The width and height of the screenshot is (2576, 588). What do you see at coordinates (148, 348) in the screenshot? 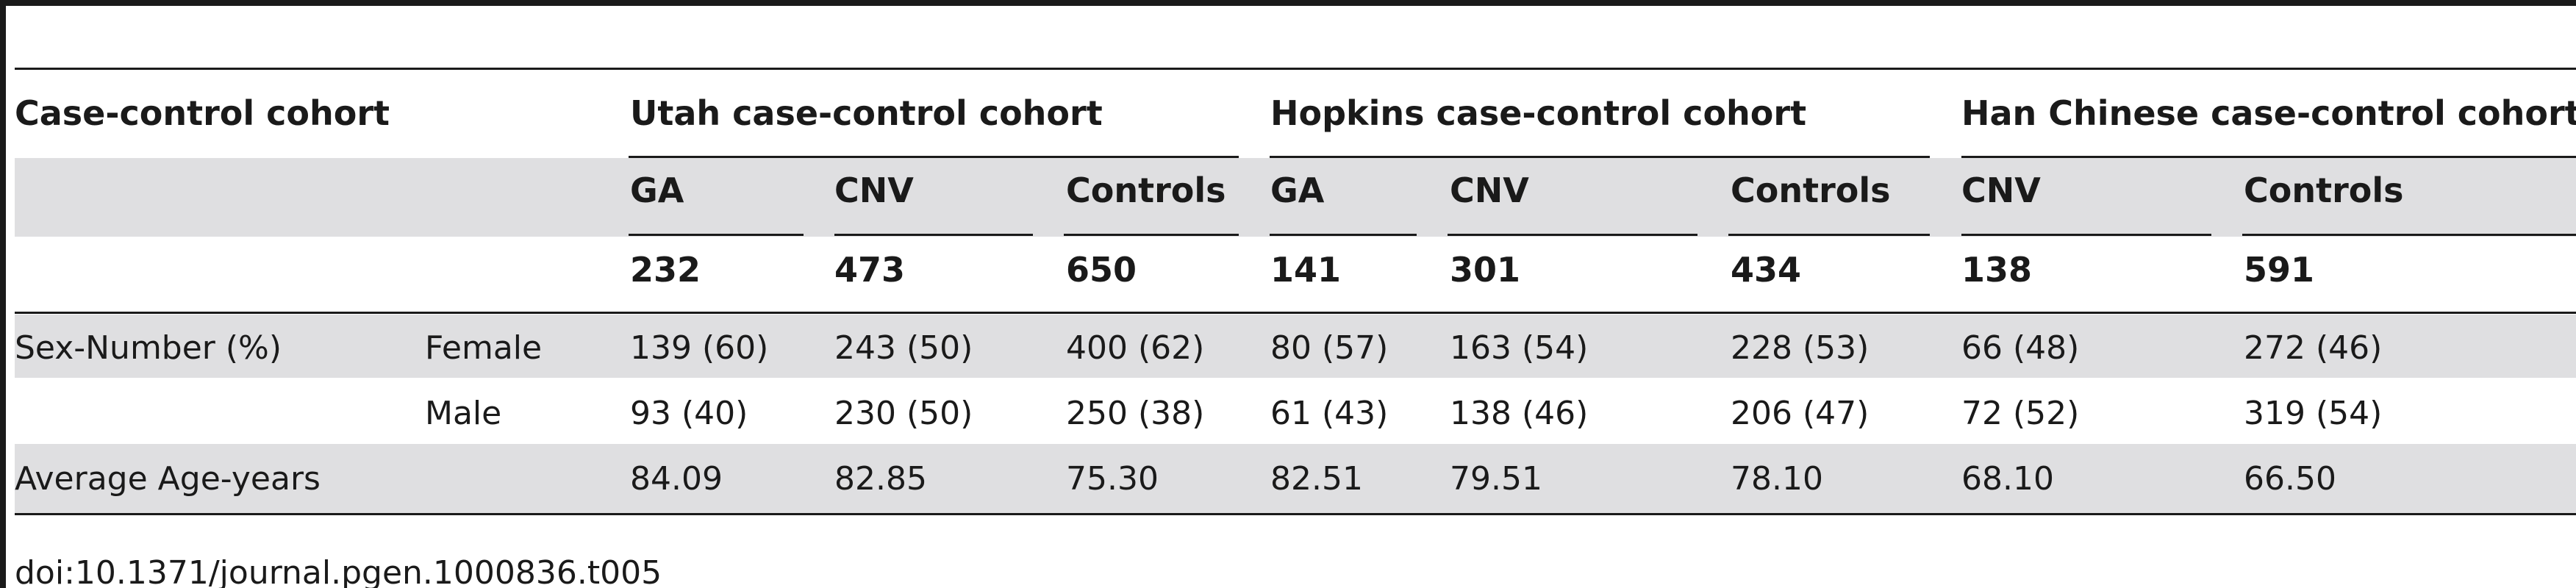
I see `row-label: Sex-Number (%)` at bounding box center [148, 348].